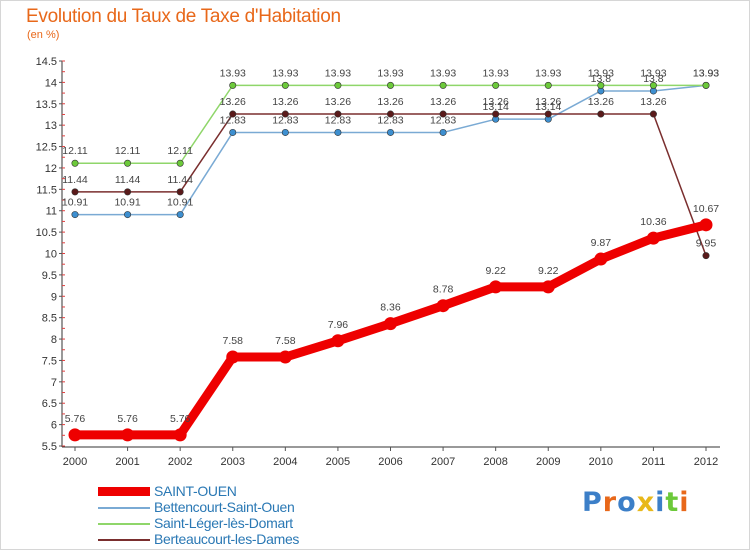 This screenshot has height=550, width=750. Describe the element at coordinates (654, 462) in the screenshot. I see `x-tick-label: 2011` at that location.